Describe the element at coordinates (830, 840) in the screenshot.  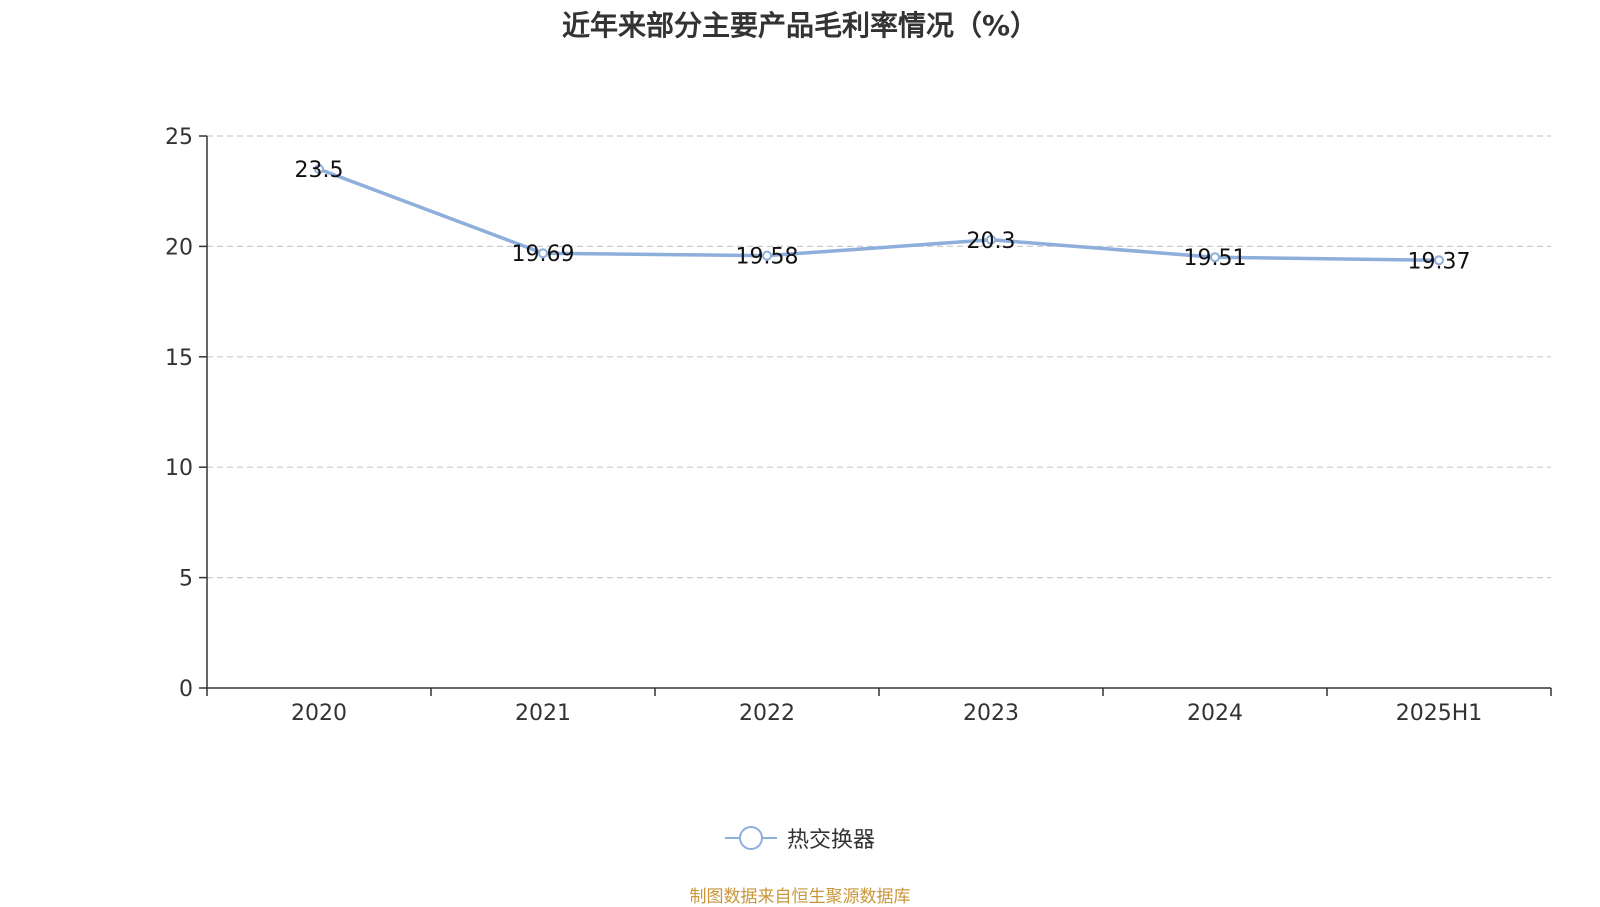
I see `legend-label: 热交换器` at that location.